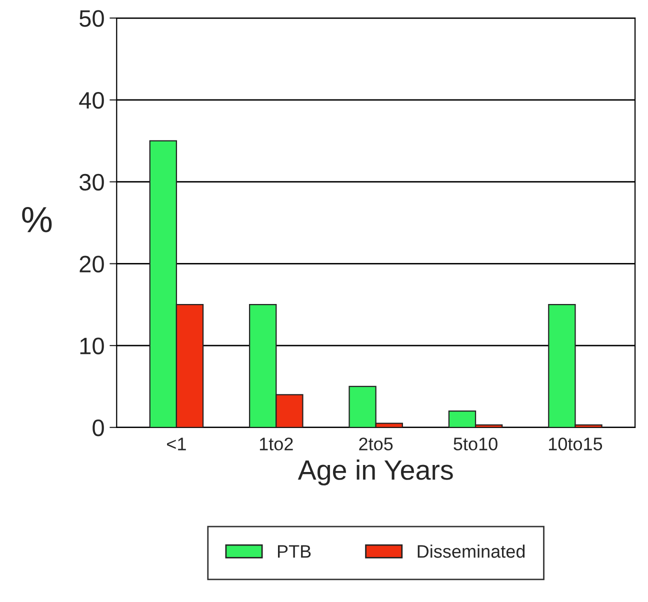  I want to click on y-tick-label: 30, so click(91, 182).